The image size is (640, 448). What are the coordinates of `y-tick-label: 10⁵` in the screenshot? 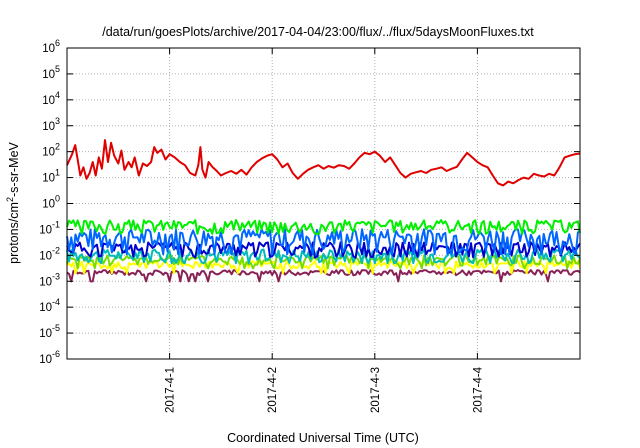 It's located at (51, 72).